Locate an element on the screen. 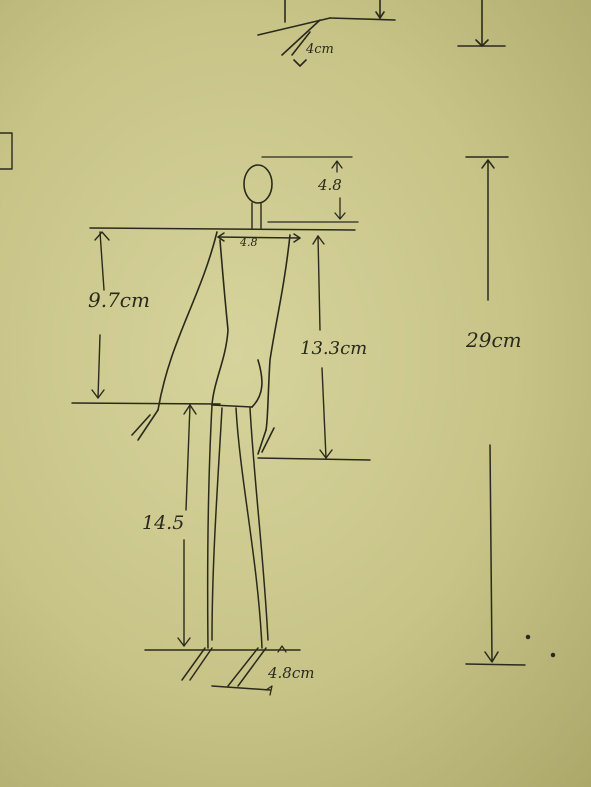  arm-dimension is located at coordinates (314, 348).